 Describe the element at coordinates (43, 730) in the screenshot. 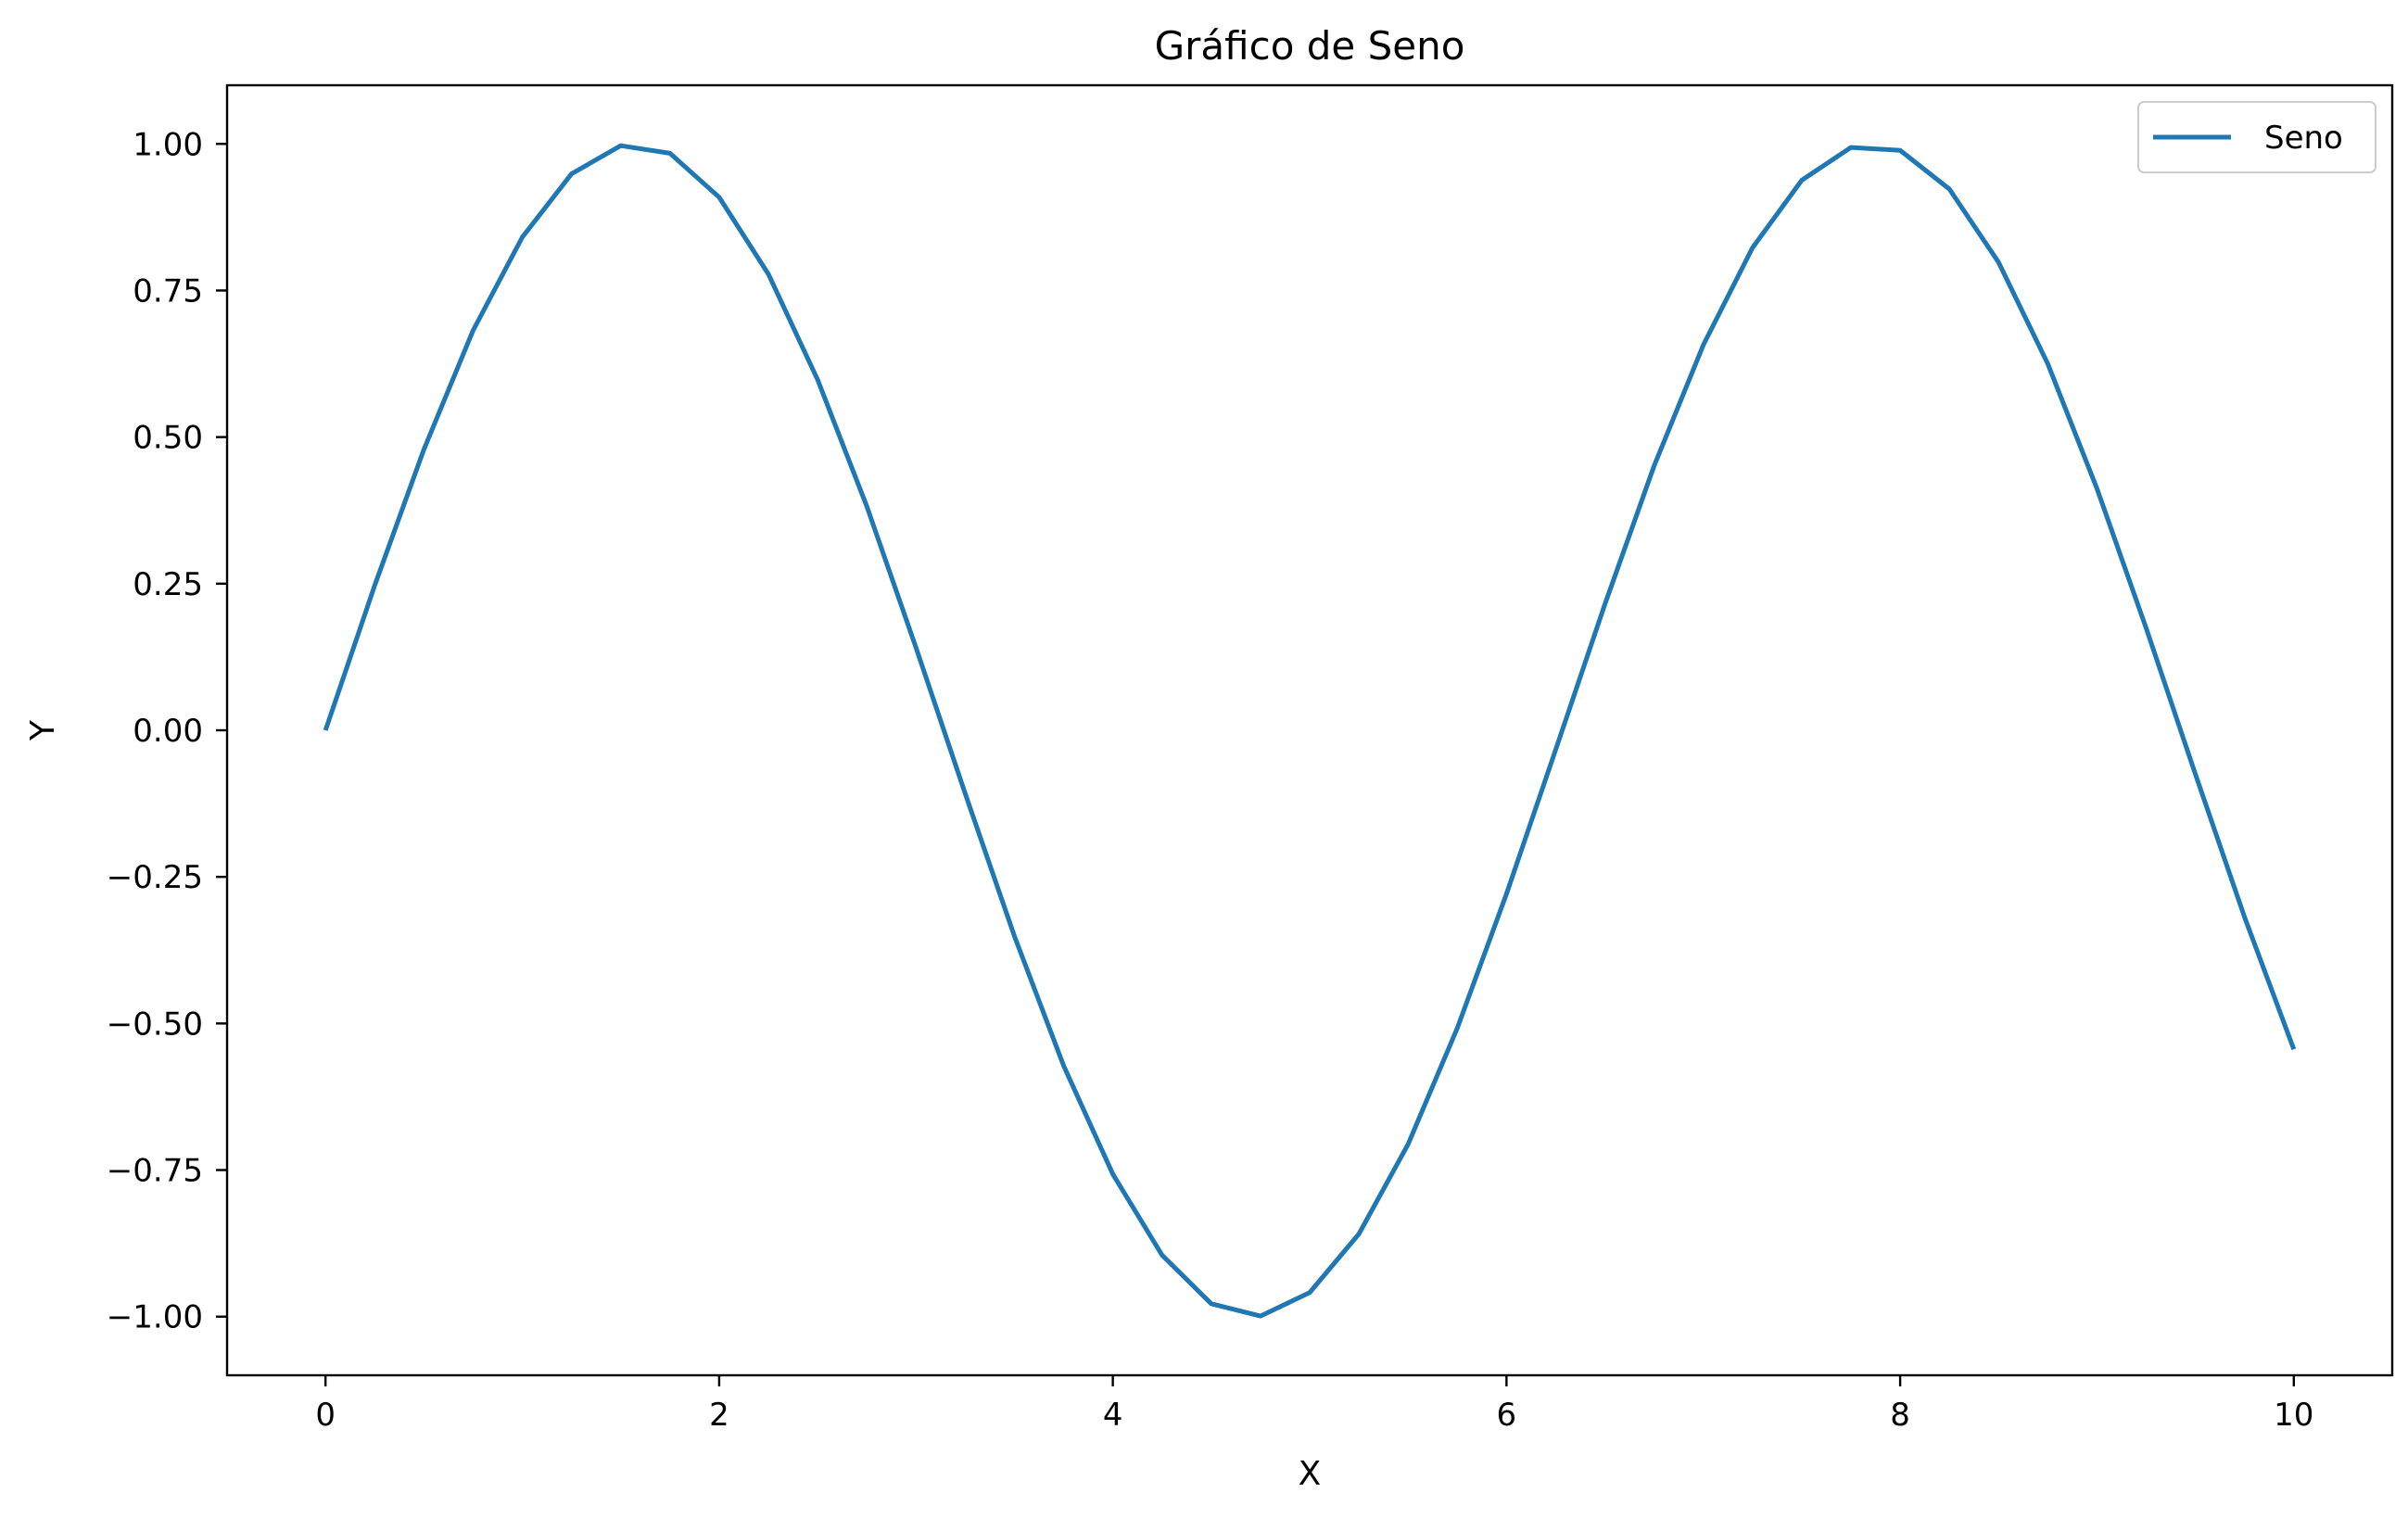

I see `y-axis-label: Y` at that location.